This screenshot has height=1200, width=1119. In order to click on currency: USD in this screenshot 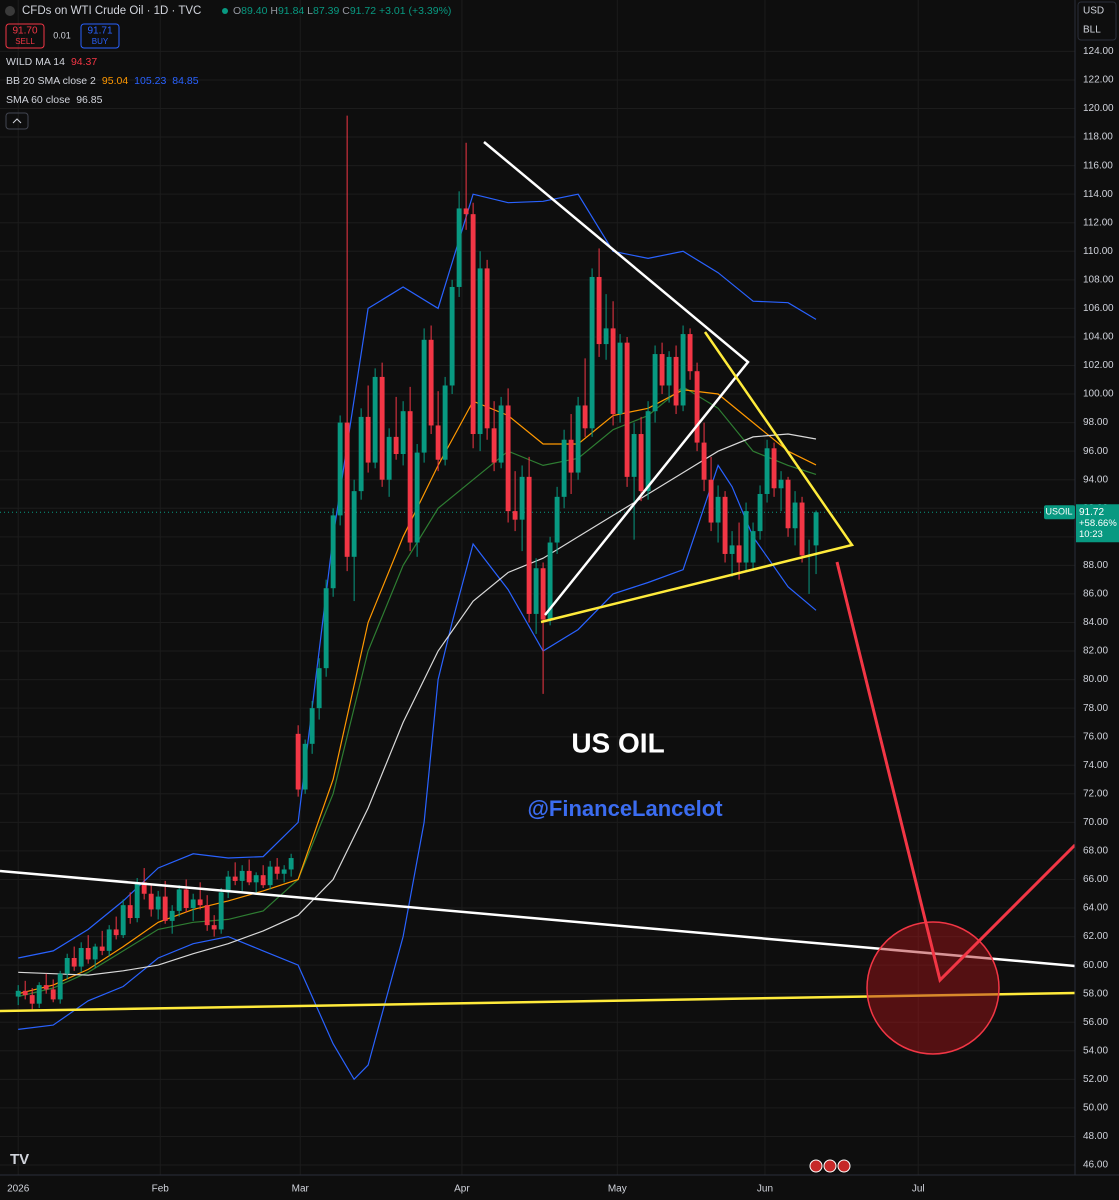, I will do `click(1093, 11)`.